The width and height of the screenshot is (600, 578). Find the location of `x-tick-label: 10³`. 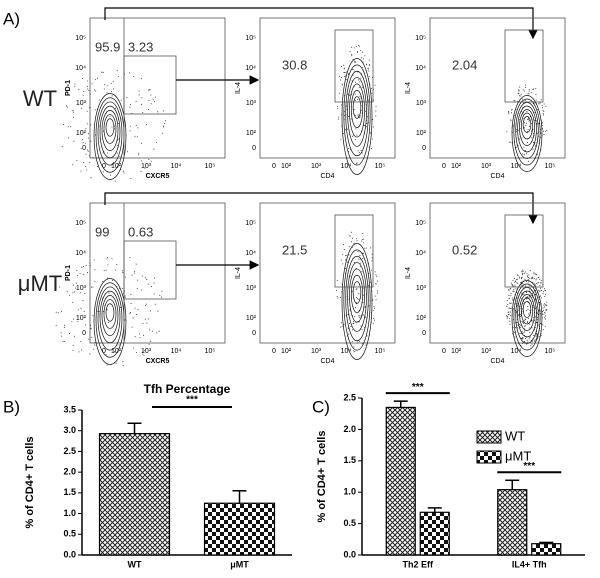

x-tick-label: 10³ is located at coordinates (146, 166).